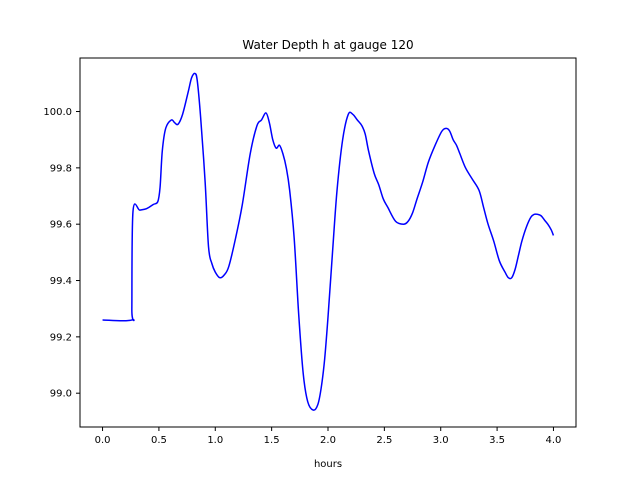 The height and width of the screenshot is (480, 640). I want to click on y-tick-label: 99.2, so click(61, 337).